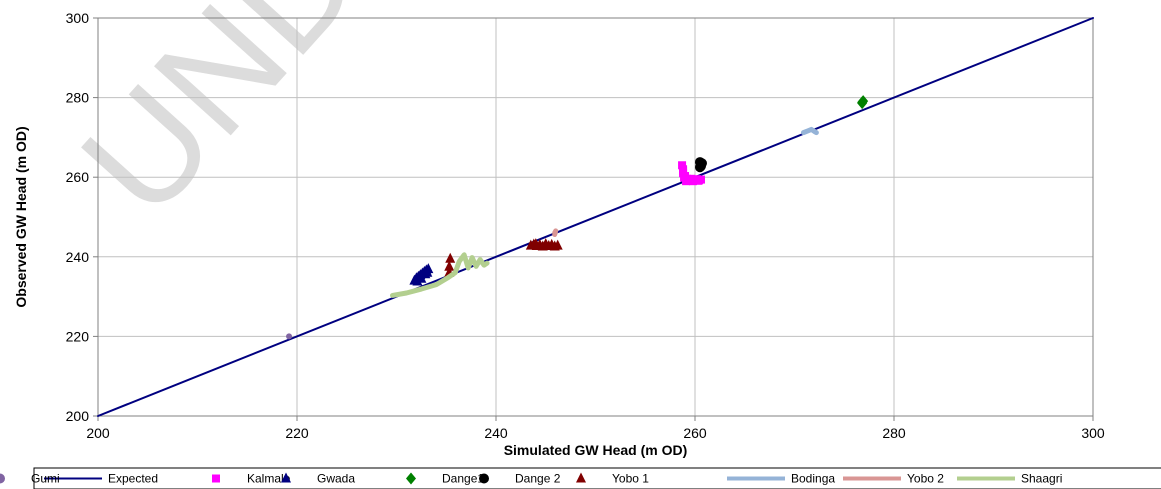  I want to click on legend-label-yobo-1: Yobo 1, so click(630, 479).